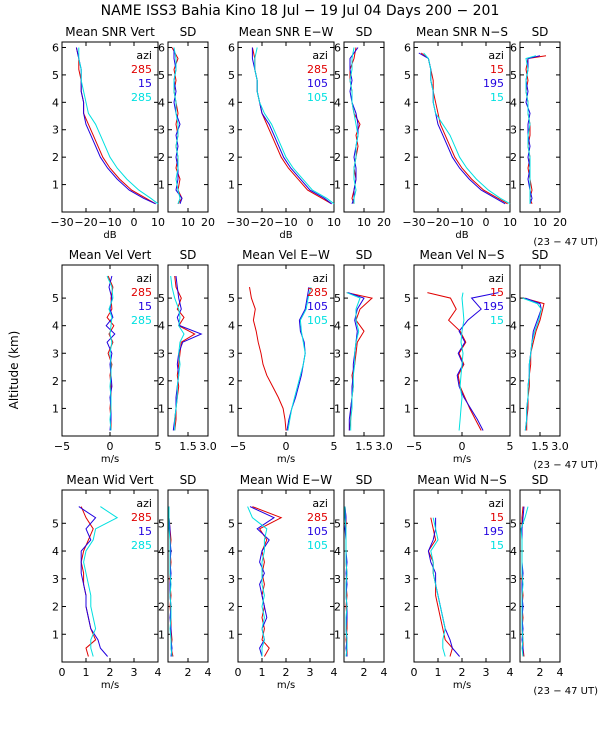  What do you see at coordinates (317, 545) in the screenshot?
I see `legend-entry: 105` at bounding box center [317, 545].